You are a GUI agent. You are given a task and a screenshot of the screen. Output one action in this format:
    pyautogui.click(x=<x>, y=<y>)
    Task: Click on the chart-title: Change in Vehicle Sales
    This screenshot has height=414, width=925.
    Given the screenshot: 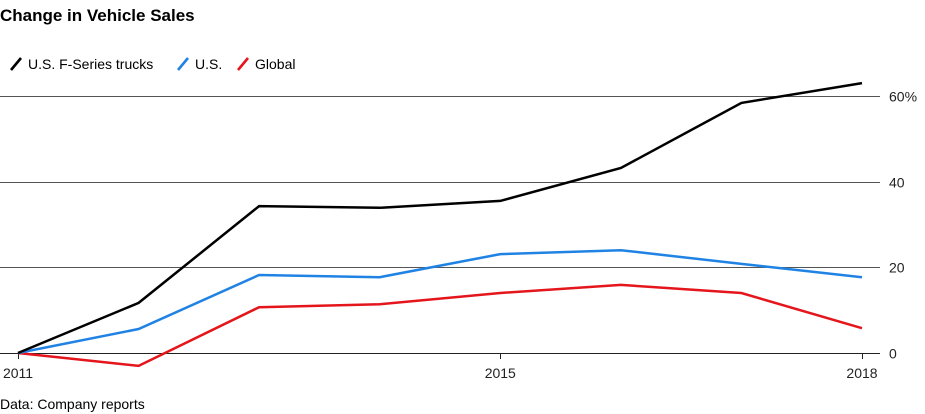 What is the action you would take?
    pyautogui.click(x=97, y=15)
    